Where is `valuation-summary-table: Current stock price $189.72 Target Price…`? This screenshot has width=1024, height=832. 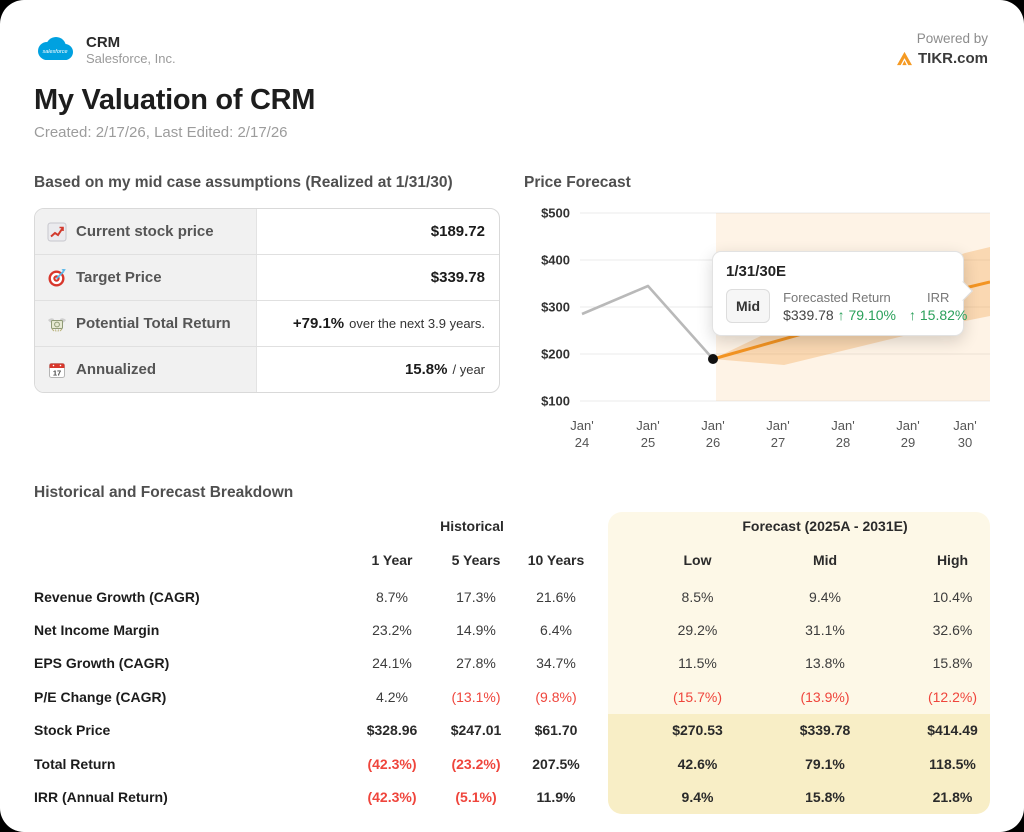
valuation-summary-table: Current stock price $189.72 Target Price… is located at coordinates (267, 300).